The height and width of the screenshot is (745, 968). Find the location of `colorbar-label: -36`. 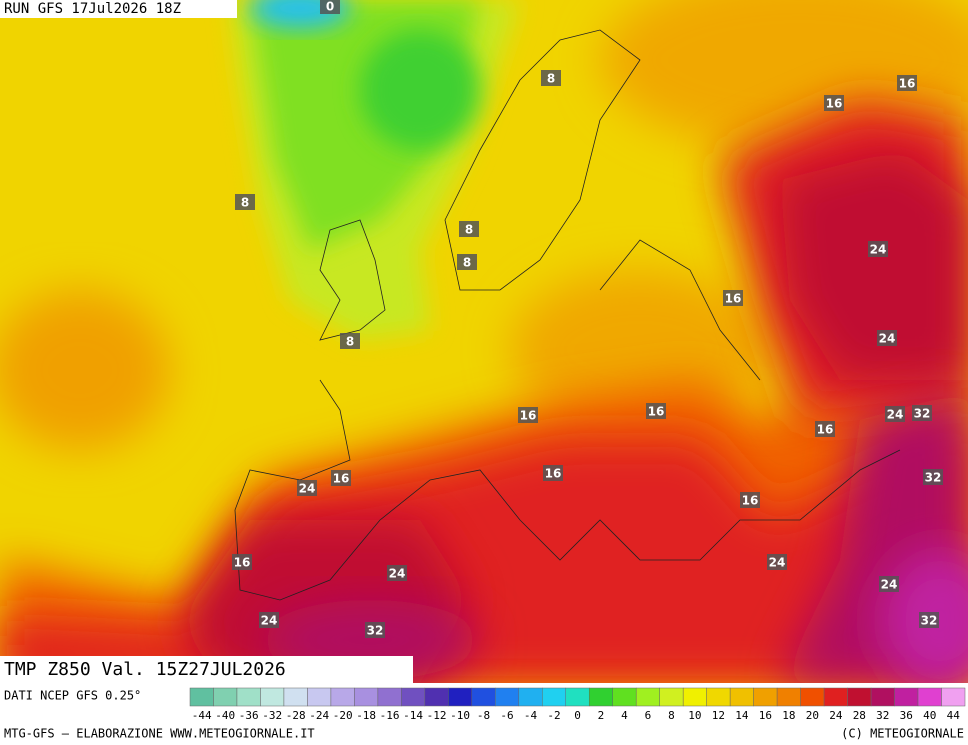

colorbar-label: -36 is located at coordinates (249, 715).